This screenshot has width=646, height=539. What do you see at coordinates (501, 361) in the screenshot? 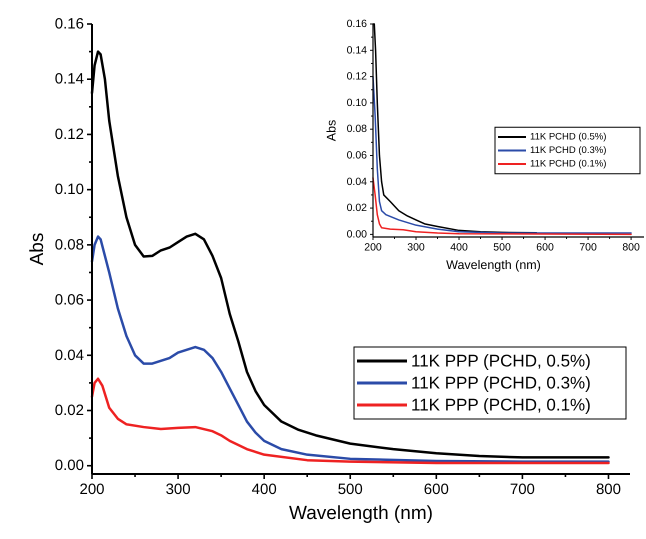
I see `legend-label: 11K PPP (PCHD, 0.5%)` at bounding box center [501, 361].